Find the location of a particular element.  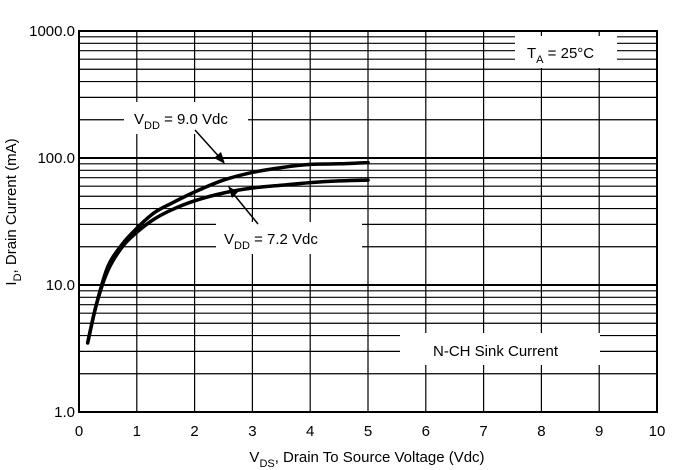

sink-annotation: N-CH Sink Current is located at coordinates (496, 351).